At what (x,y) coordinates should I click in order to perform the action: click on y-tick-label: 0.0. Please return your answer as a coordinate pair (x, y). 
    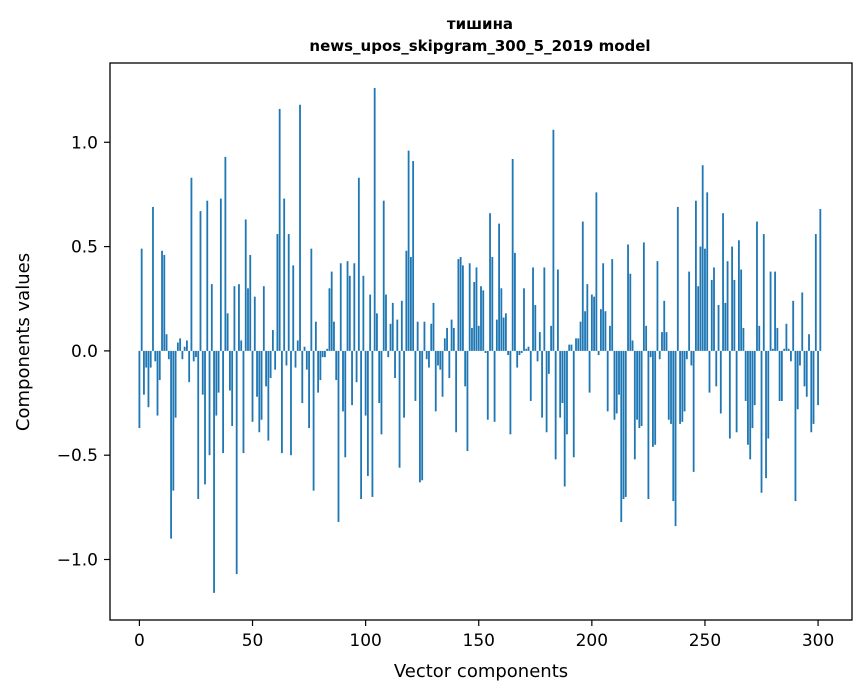
    Looking at the image, I should click on (84, 352).